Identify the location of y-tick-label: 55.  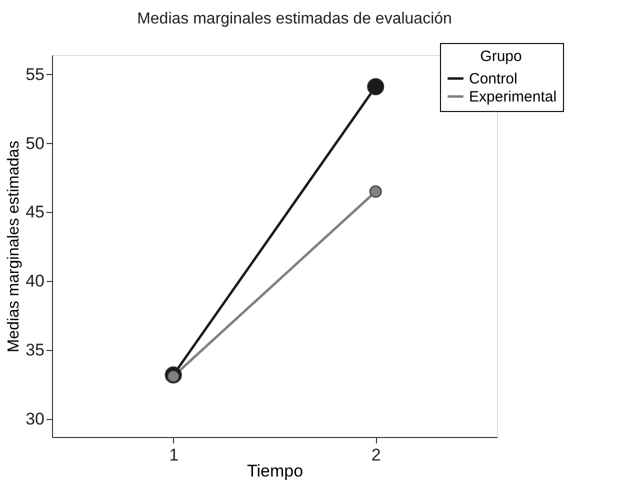
(35, 74).